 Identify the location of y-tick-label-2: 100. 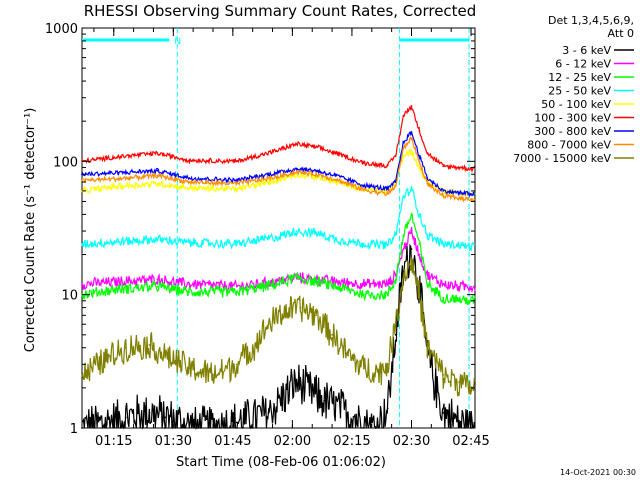
(65, 162).